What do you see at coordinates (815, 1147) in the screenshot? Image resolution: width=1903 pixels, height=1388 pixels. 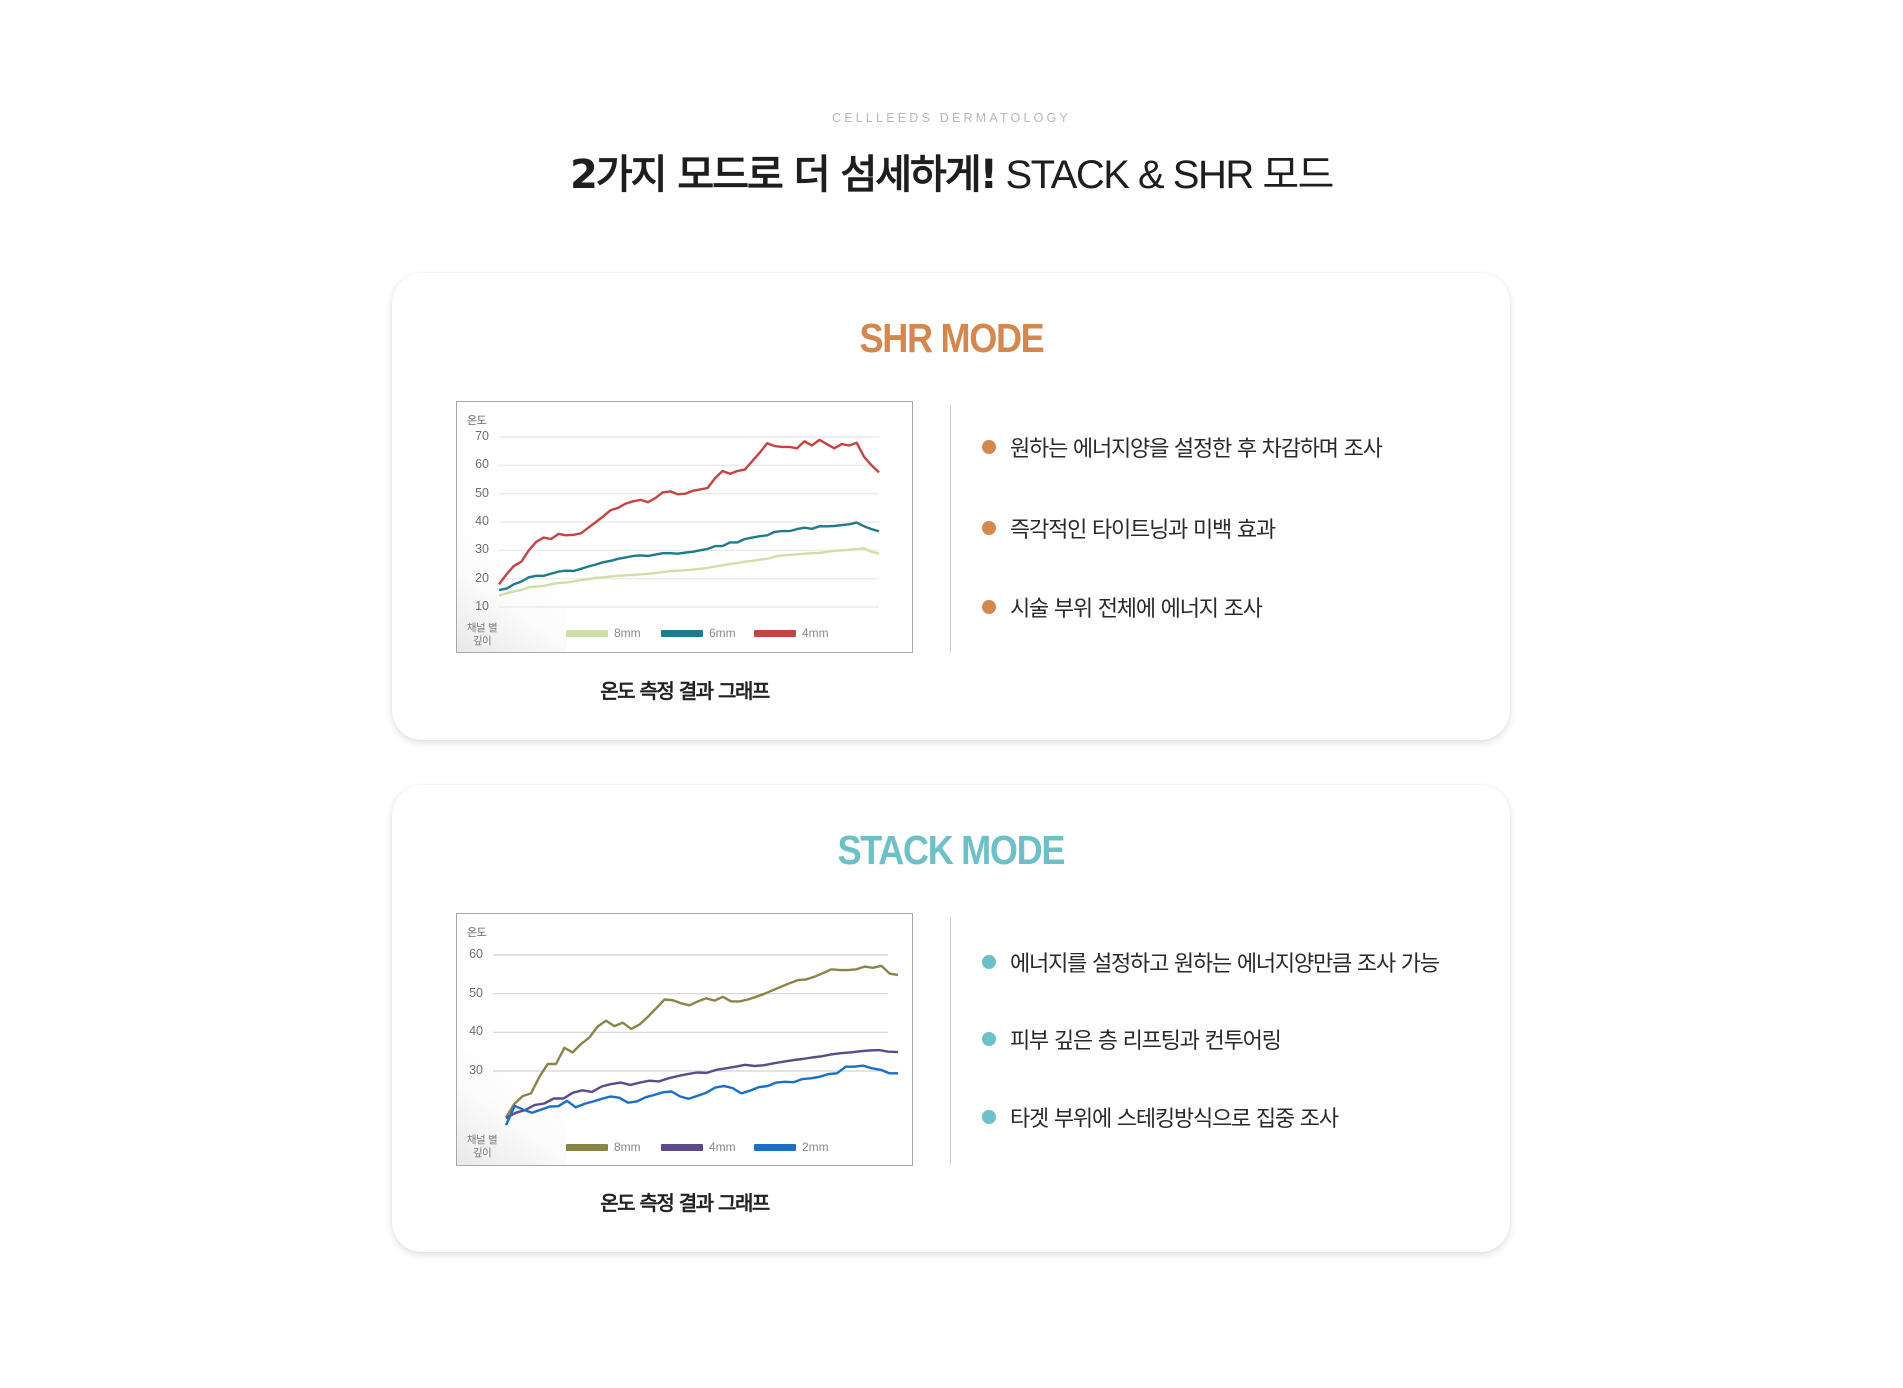 I see `legend-label: 2mm` at bounding box center [815, 1147].